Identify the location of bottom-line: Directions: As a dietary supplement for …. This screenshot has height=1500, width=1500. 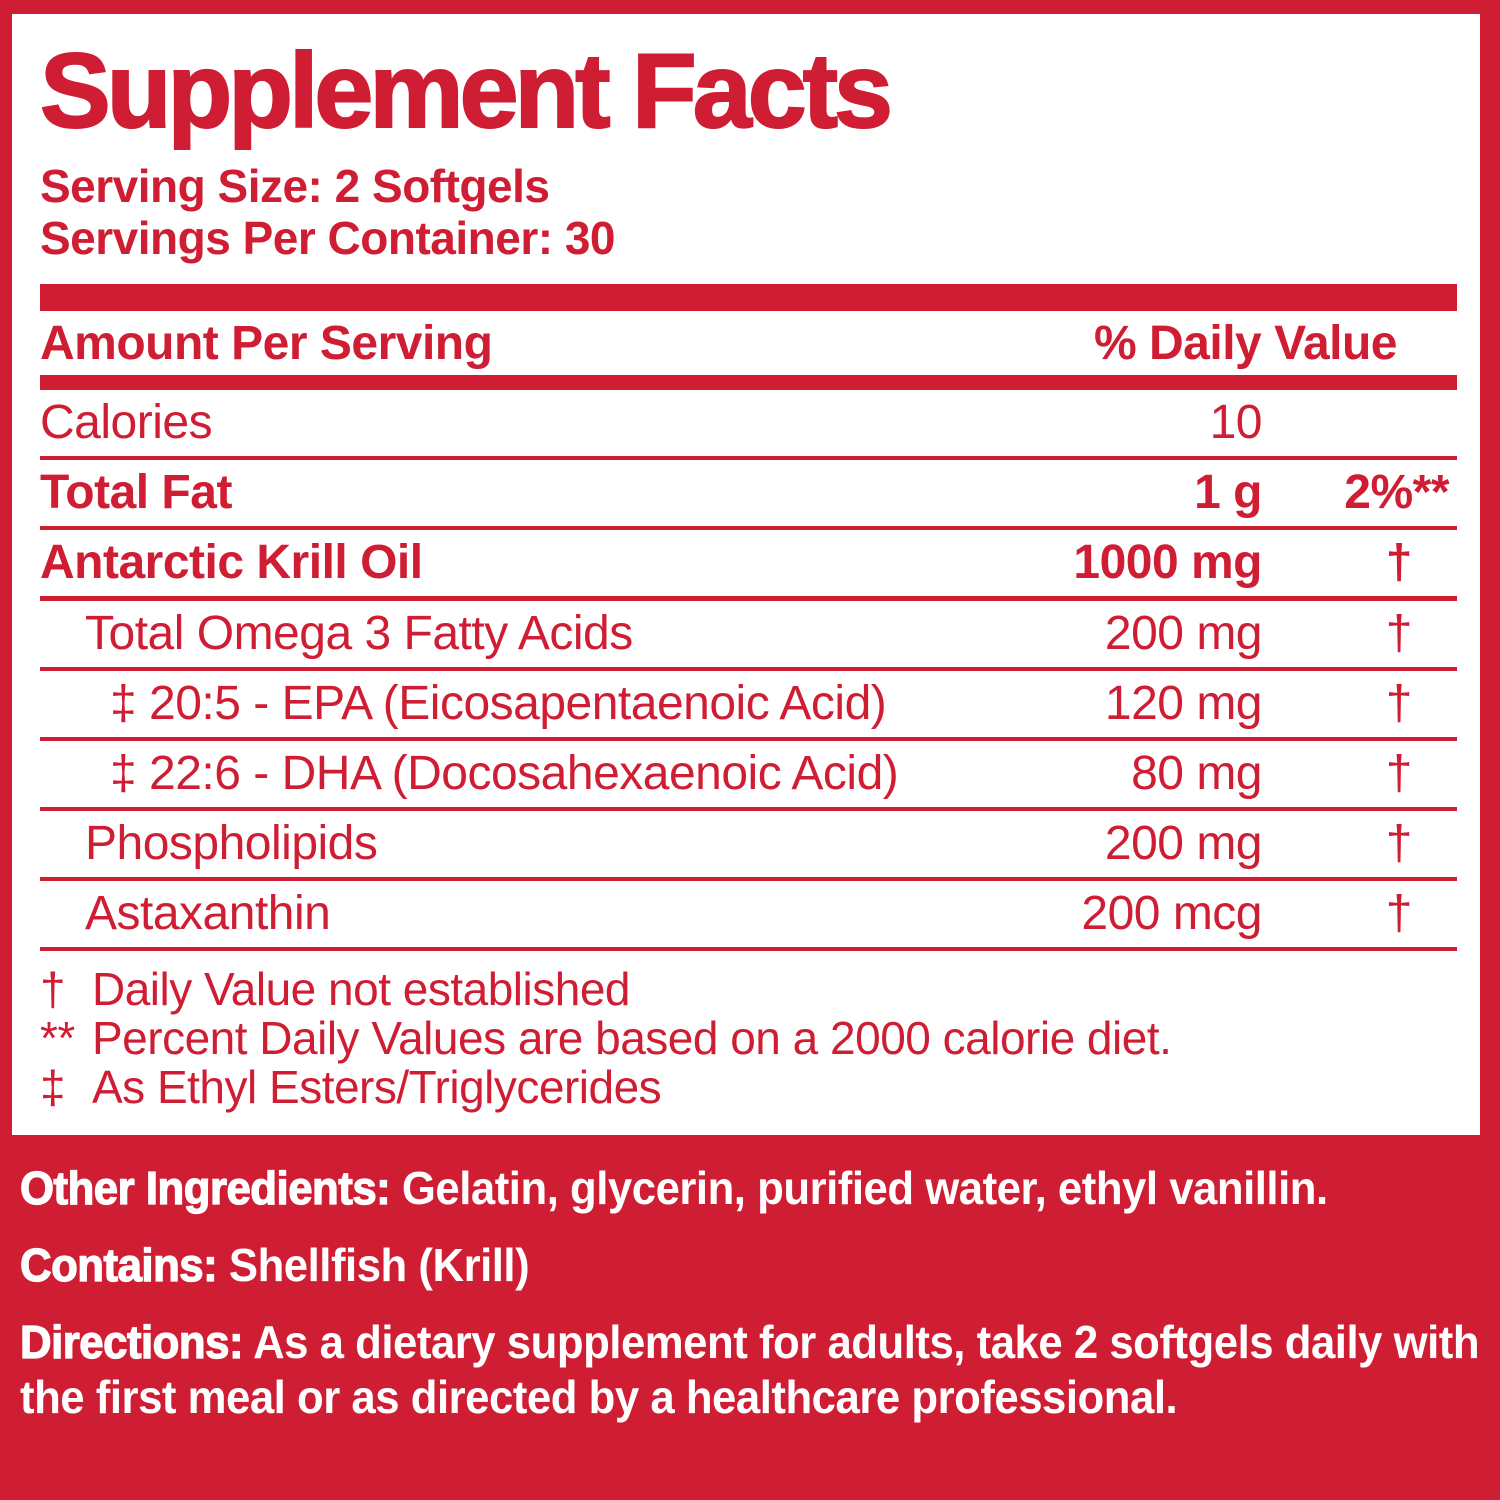
(759, 1370).